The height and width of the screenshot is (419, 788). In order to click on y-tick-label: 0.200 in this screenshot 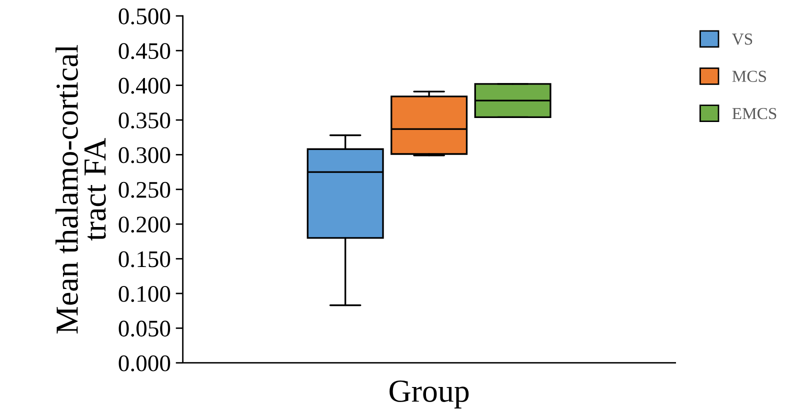, I will do `click(144, 224)`.